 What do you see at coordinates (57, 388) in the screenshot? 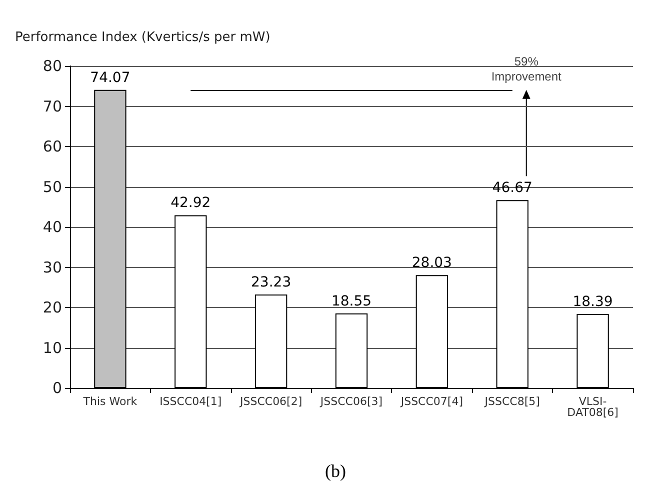
I see `y-tick-label: 0` at bounding box center [57, 388].